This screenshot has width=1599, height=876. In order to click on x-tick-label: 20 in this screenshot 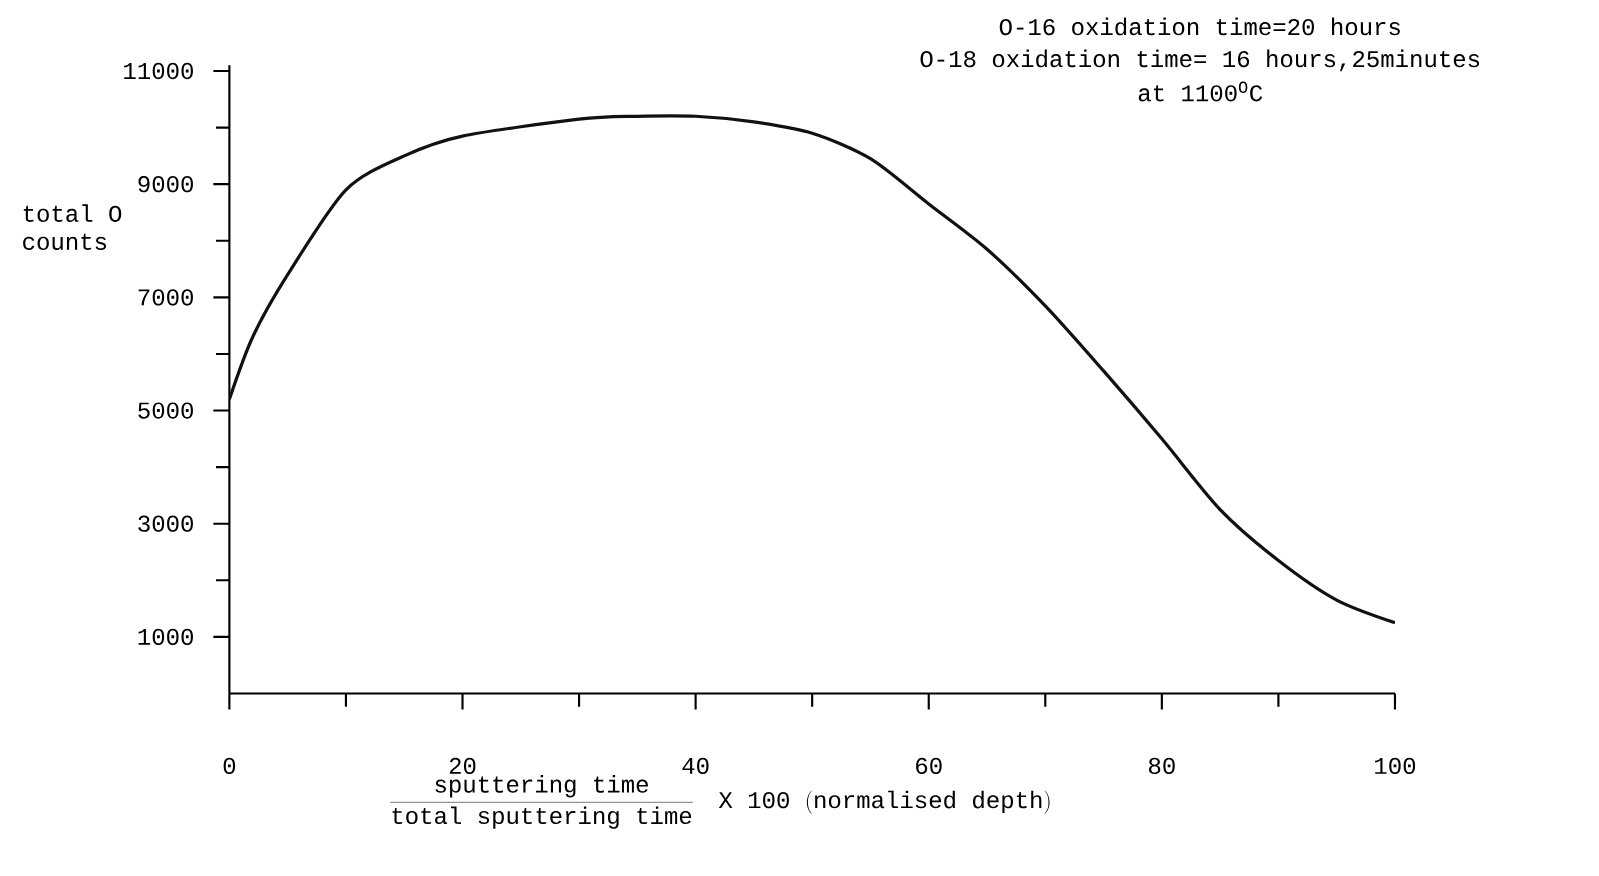, I will do `click(462, 765)`.